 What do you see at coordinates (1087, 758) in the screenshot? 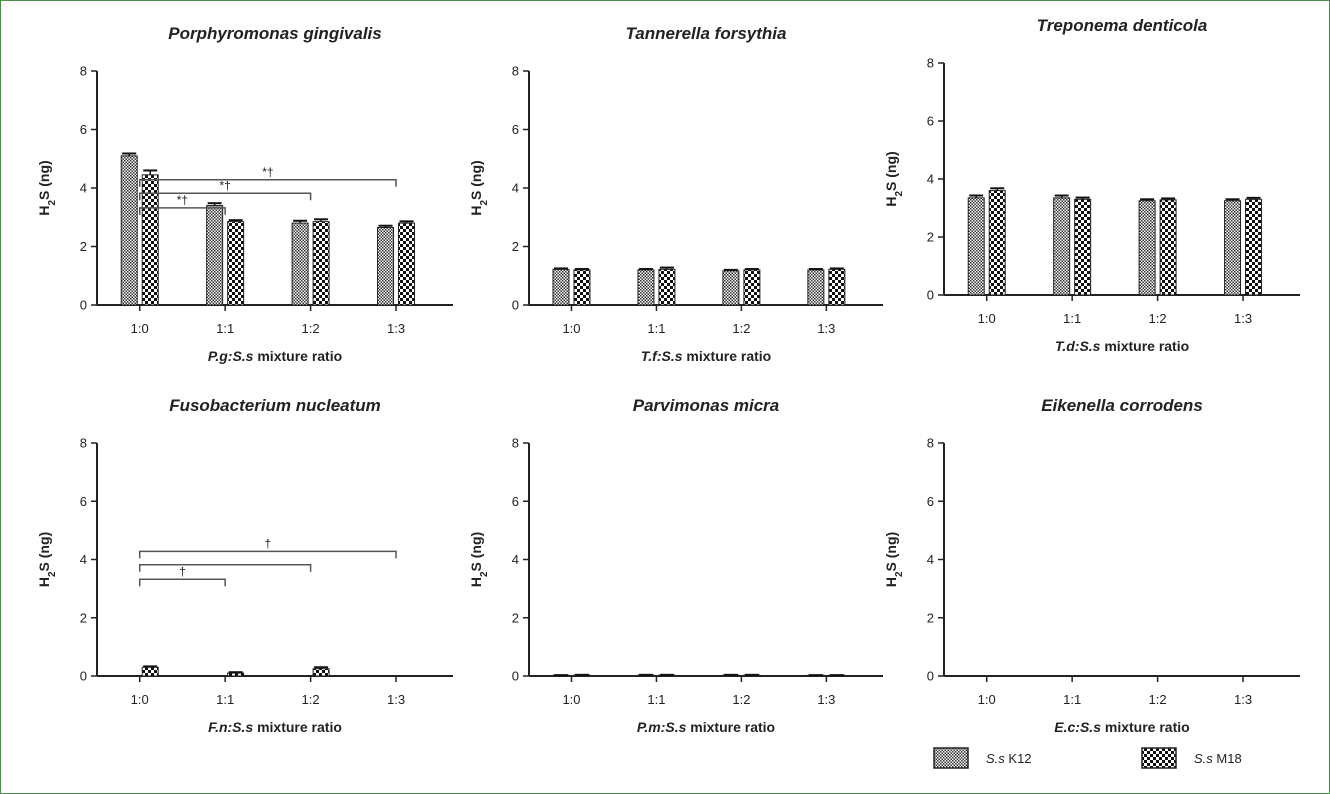
I see `legend: S.s K12 S.s M18` at bounding box center [1087, 758].